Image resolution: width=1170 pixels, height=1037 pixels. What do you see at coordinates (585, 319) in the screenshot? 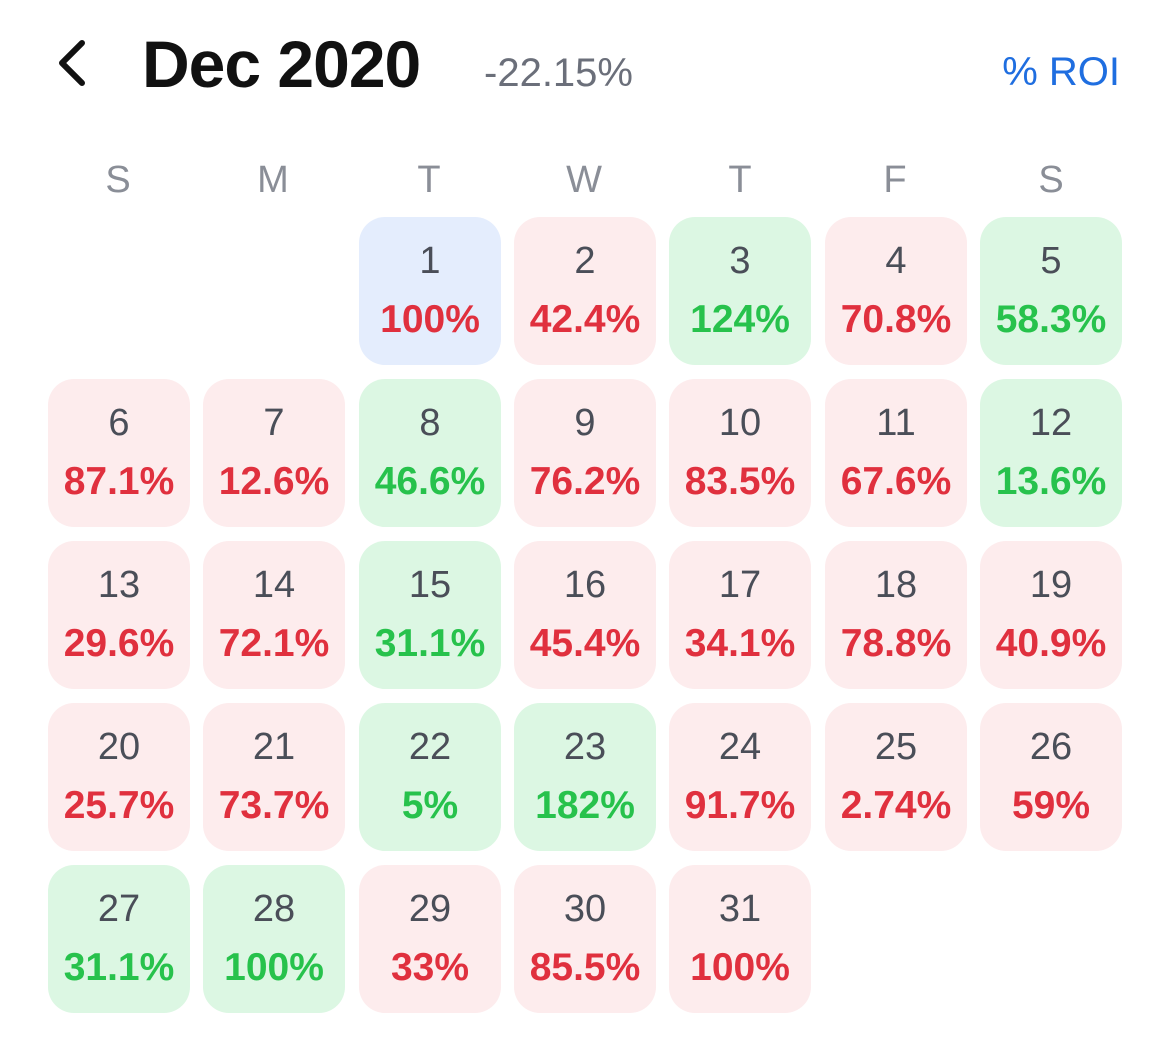
I see `day-roi-value: 42.4%` at bounding box center [585, 319].